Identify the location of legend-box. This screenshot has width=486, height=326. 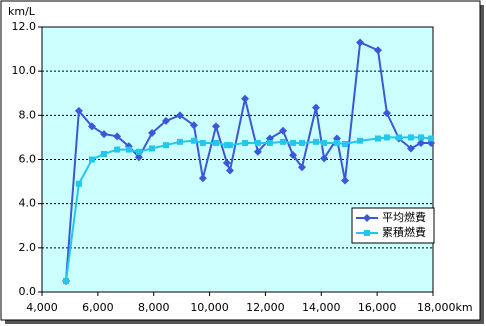
(393, 225).